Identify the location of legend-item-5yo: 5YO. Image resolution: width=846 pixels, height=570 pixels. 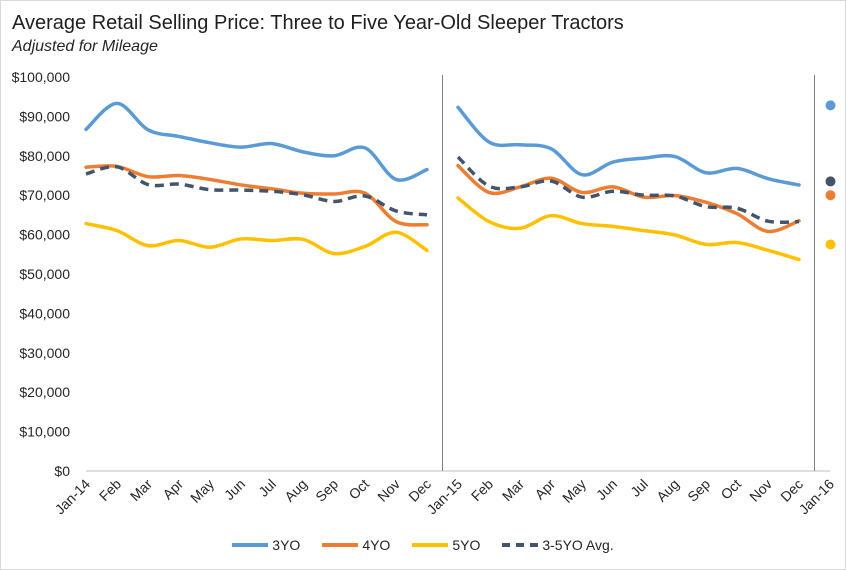
(446, 545).